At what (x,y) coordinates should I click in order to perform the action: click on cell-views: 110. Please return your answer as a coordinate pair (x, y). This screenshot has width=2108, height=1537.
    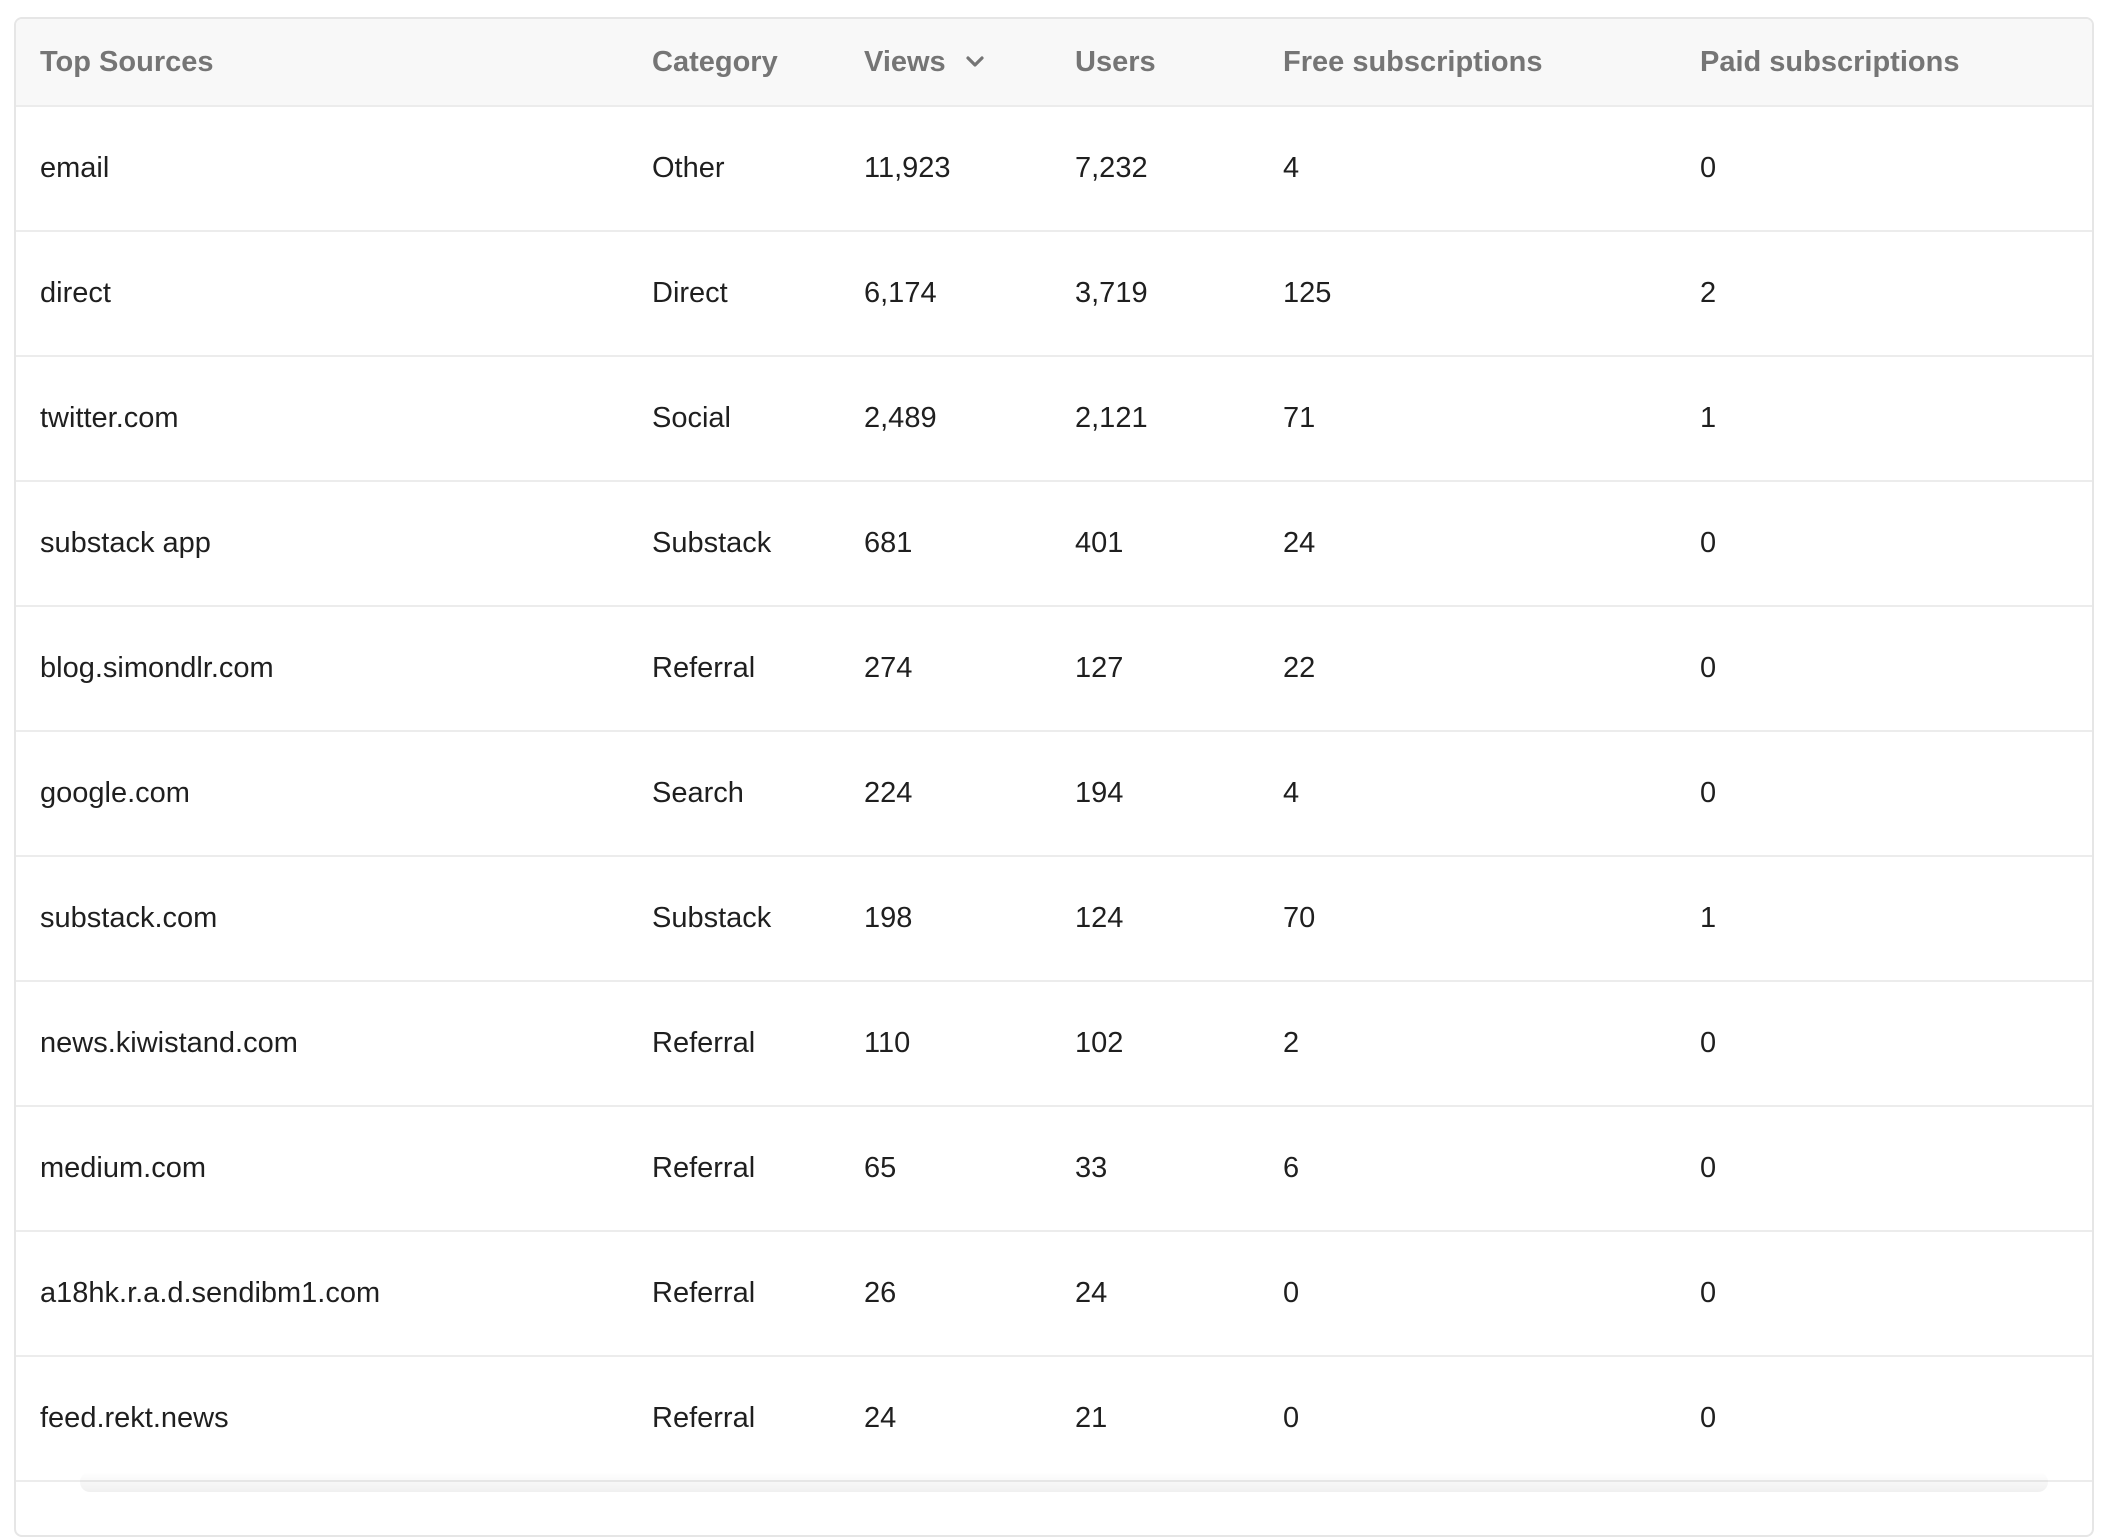
    Looking at the image, I should click on (887, 1043).